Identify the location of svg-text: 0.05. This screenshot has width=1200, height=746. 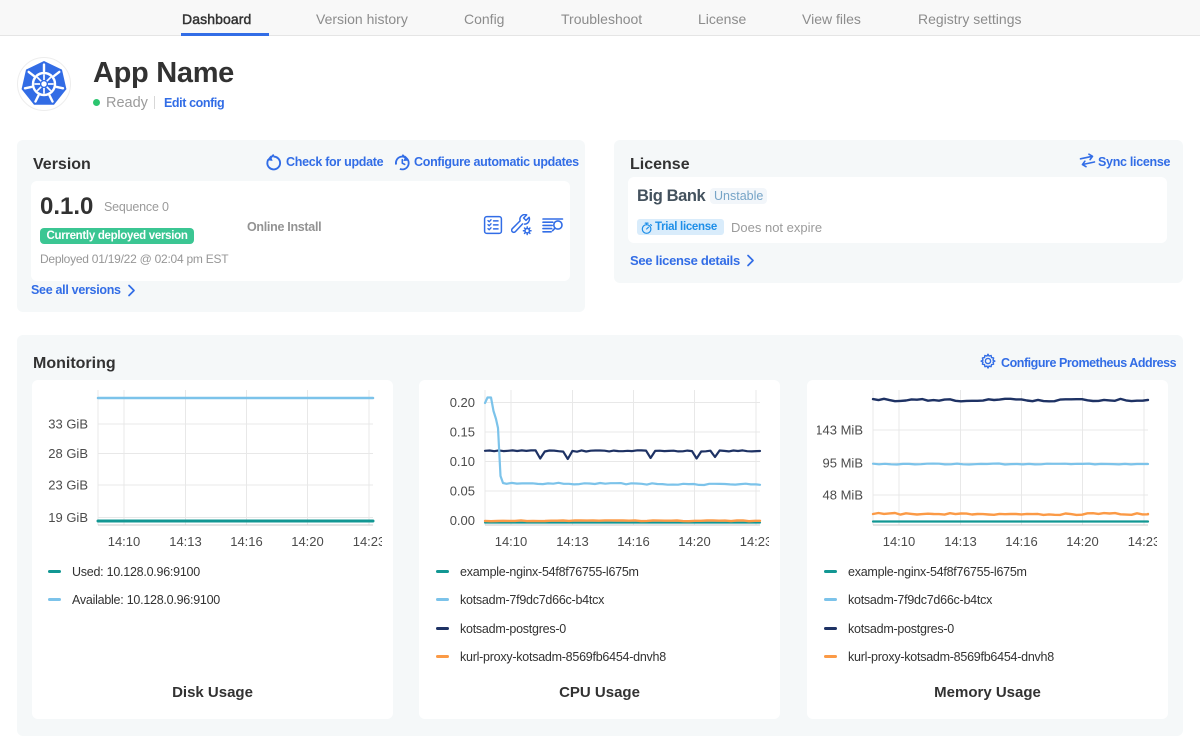
(462, 491).